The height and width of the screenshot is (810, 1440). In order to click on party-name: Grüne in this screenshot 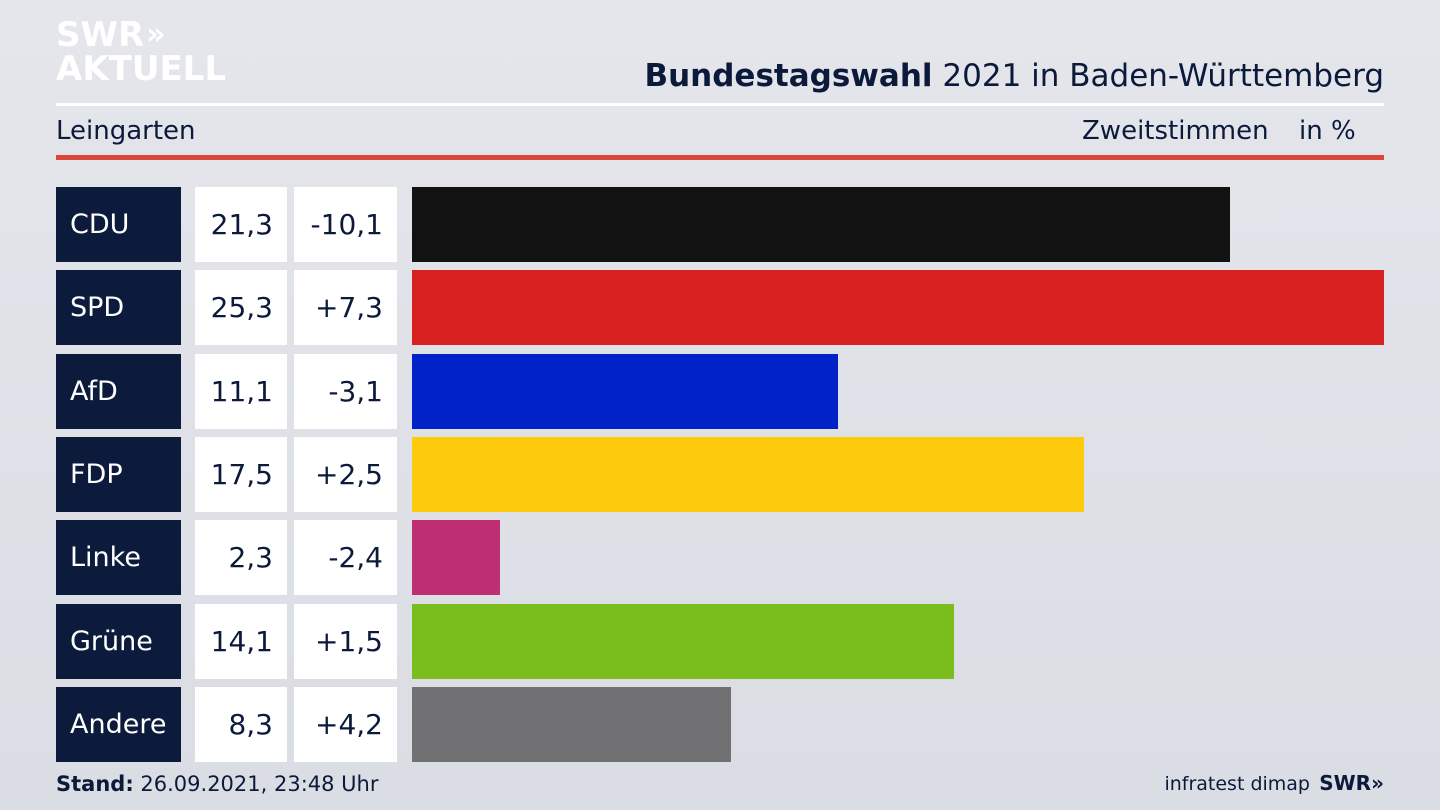, I will do `click(118, 641)`.